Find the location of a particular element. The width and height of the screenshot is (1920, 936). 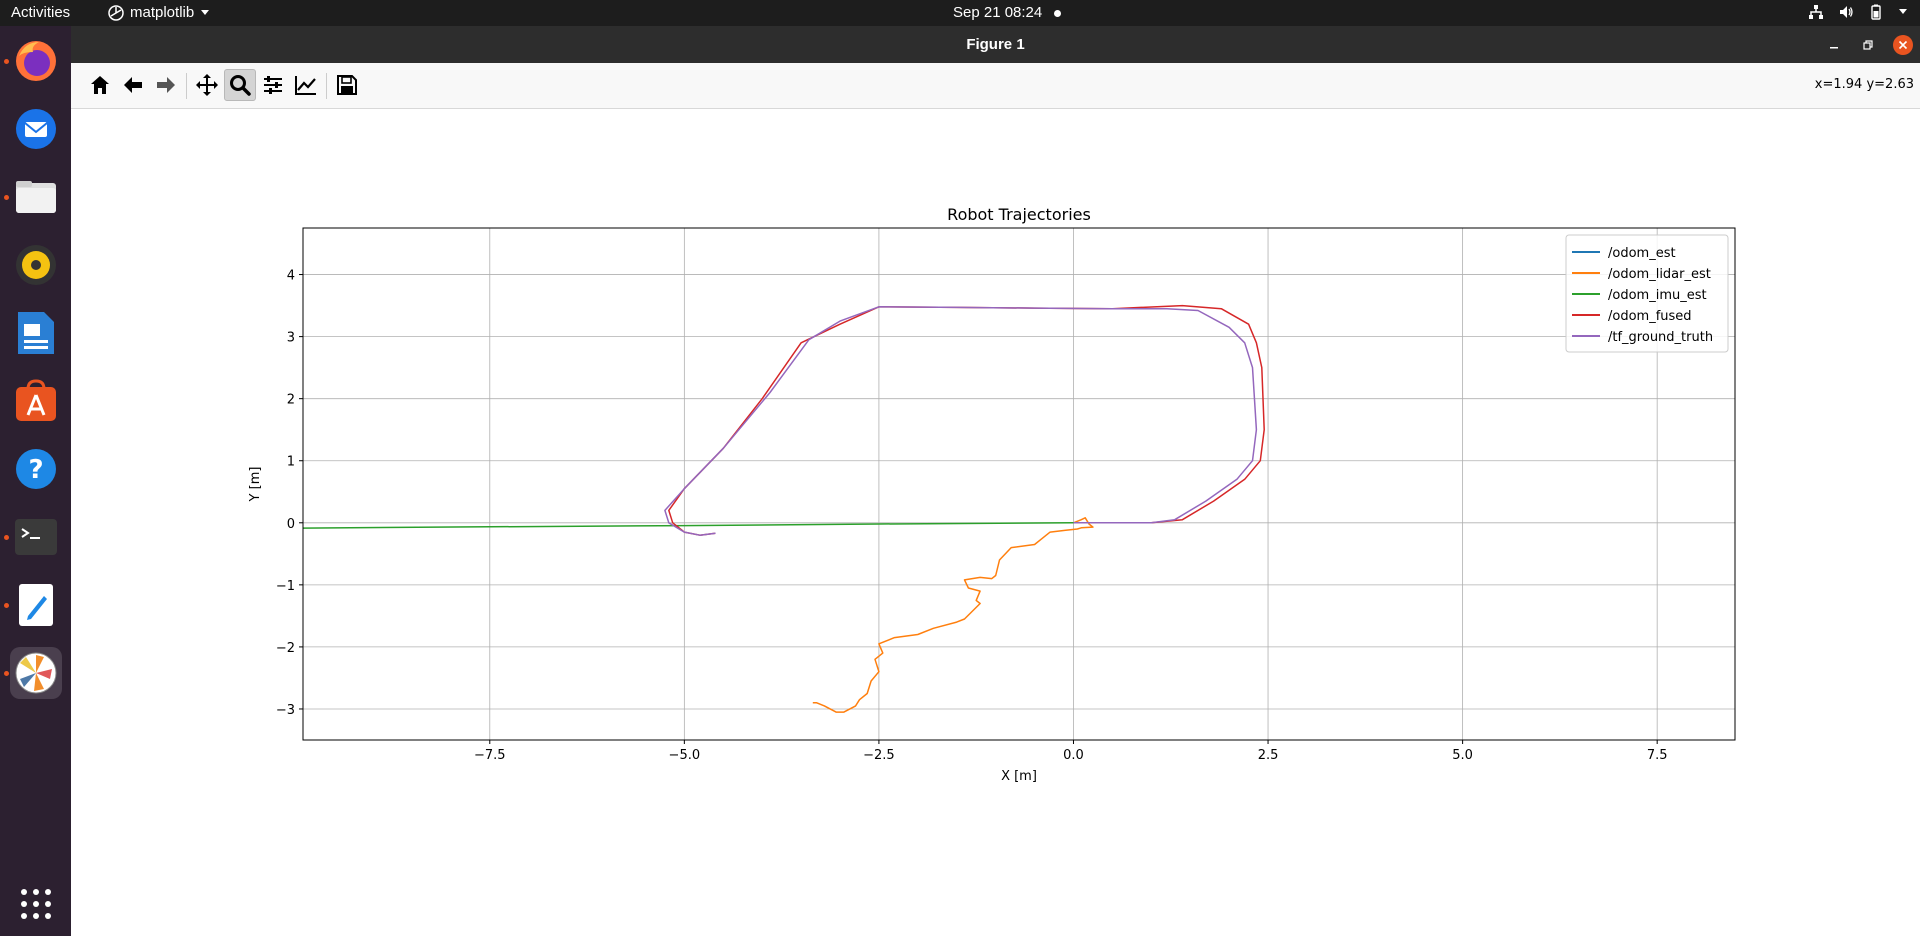

save-icon is located at coordinates (347, 85).